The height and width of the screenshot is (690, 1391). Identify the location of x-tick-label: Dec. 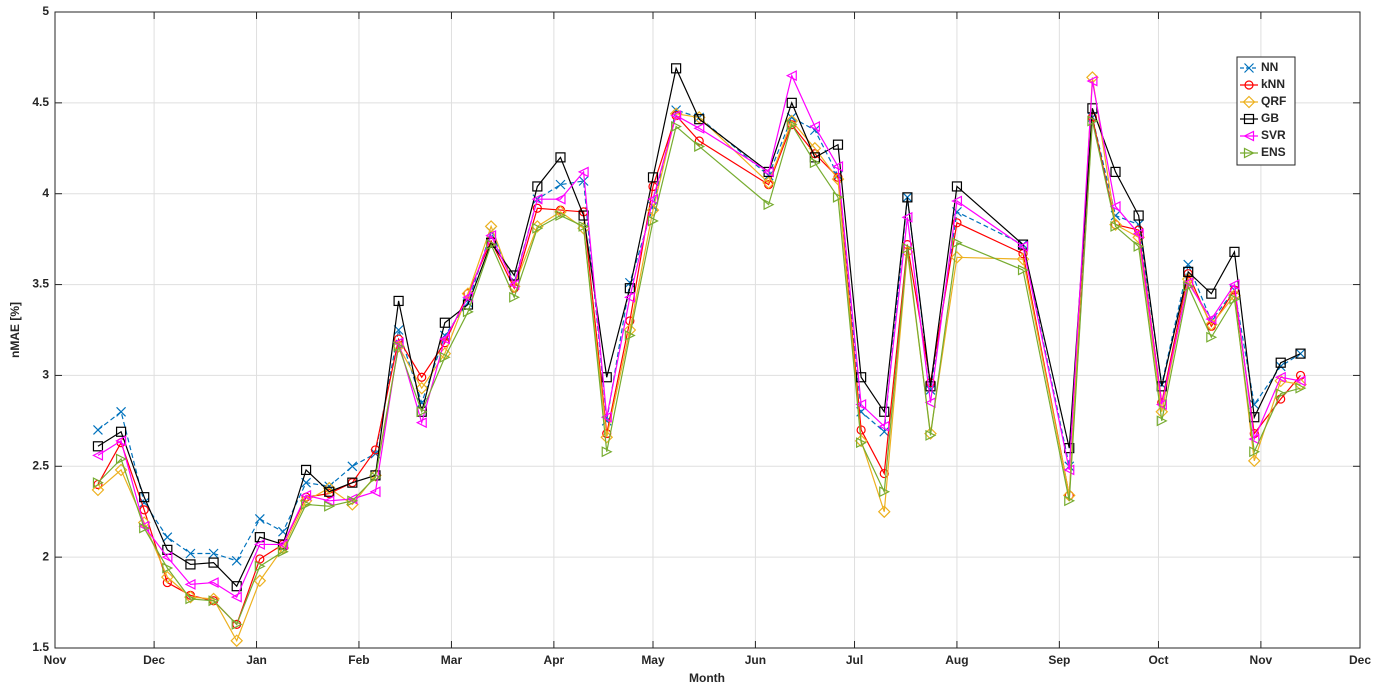
(1360, 660).